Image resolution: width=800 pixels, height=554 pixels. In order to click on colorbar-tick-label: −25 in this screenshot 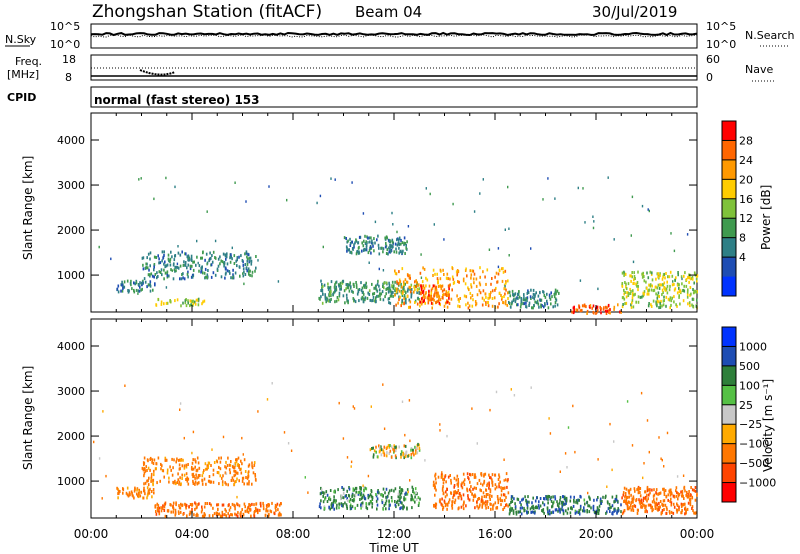, I will do `click(750, 424)`.